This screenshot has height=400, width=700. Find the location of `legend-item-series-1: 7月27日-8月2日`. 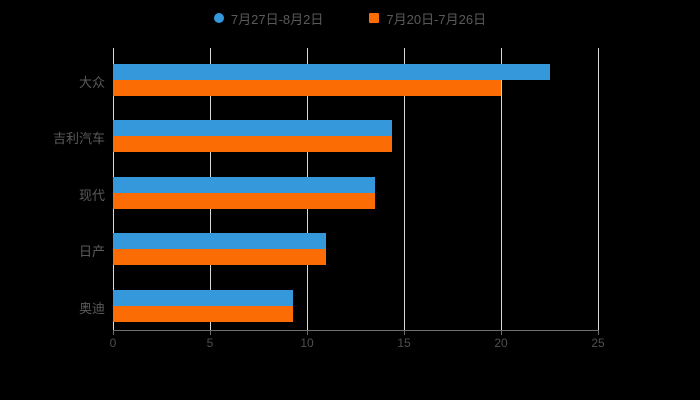

legend-item-series-1: 7月27日-8月2日 is located at coordinates (268, 18).